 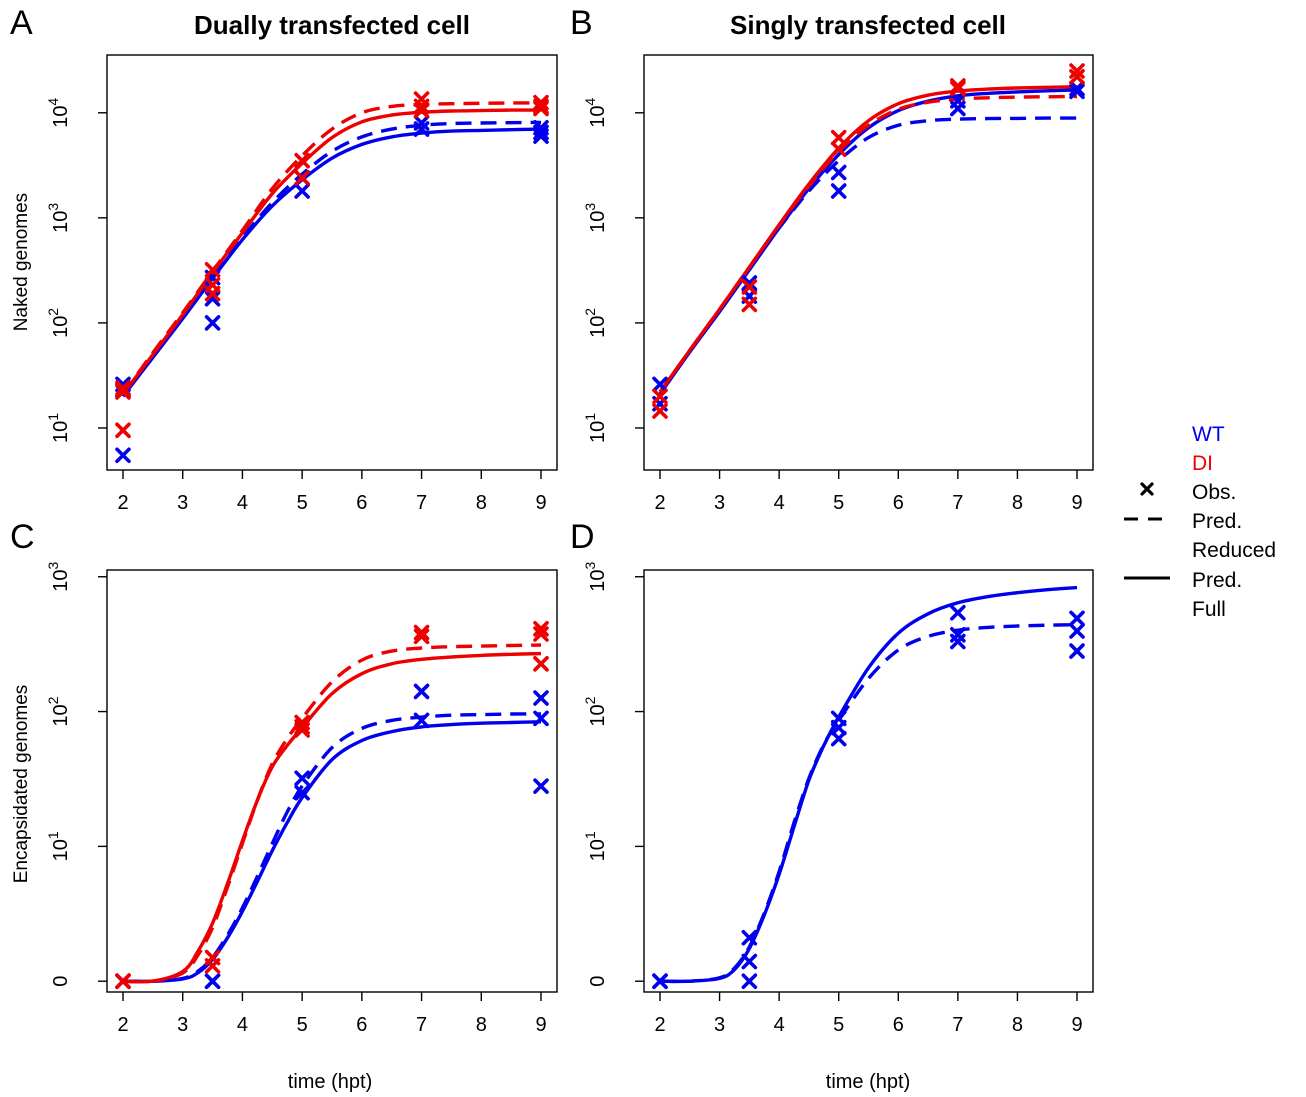 I want to click on panel-a-y-tick-label: 10⁴, so click(x=58, y=113).